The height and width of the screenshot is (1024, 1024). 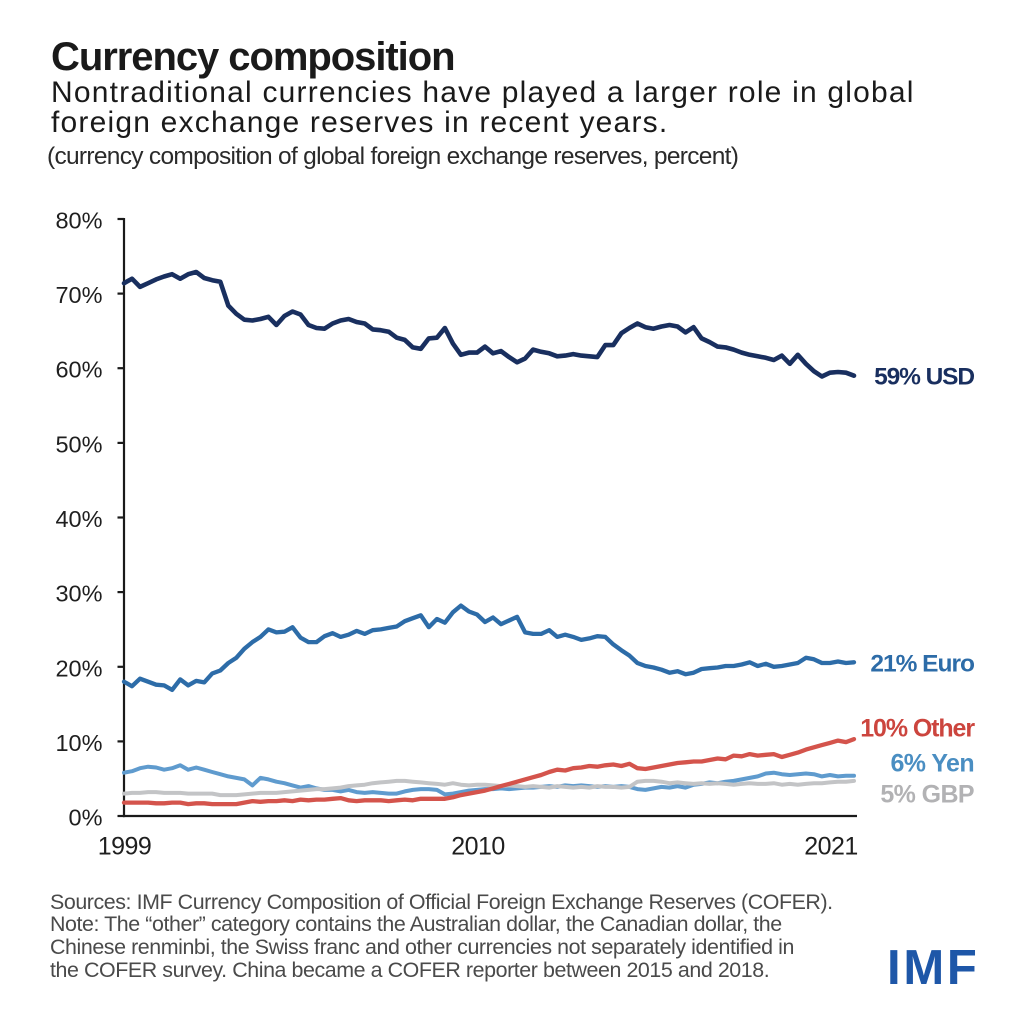 What do you see at coordinates (927, 795) in the screenshot?
I see `svg-text: 5% GBP` at bounding box center [927, 795].